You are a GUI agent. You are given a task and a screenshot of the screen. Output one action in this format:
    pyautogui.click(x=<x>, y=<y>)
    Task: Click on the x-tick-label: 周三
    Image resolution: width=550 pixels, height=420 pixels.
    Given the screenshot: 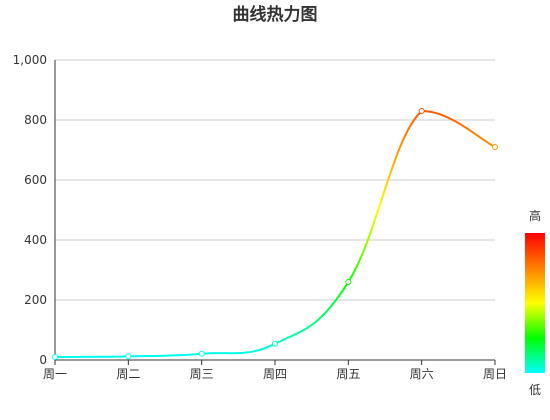 What is the action you would take?
    pyautogui.click(x=202, y=374)
    